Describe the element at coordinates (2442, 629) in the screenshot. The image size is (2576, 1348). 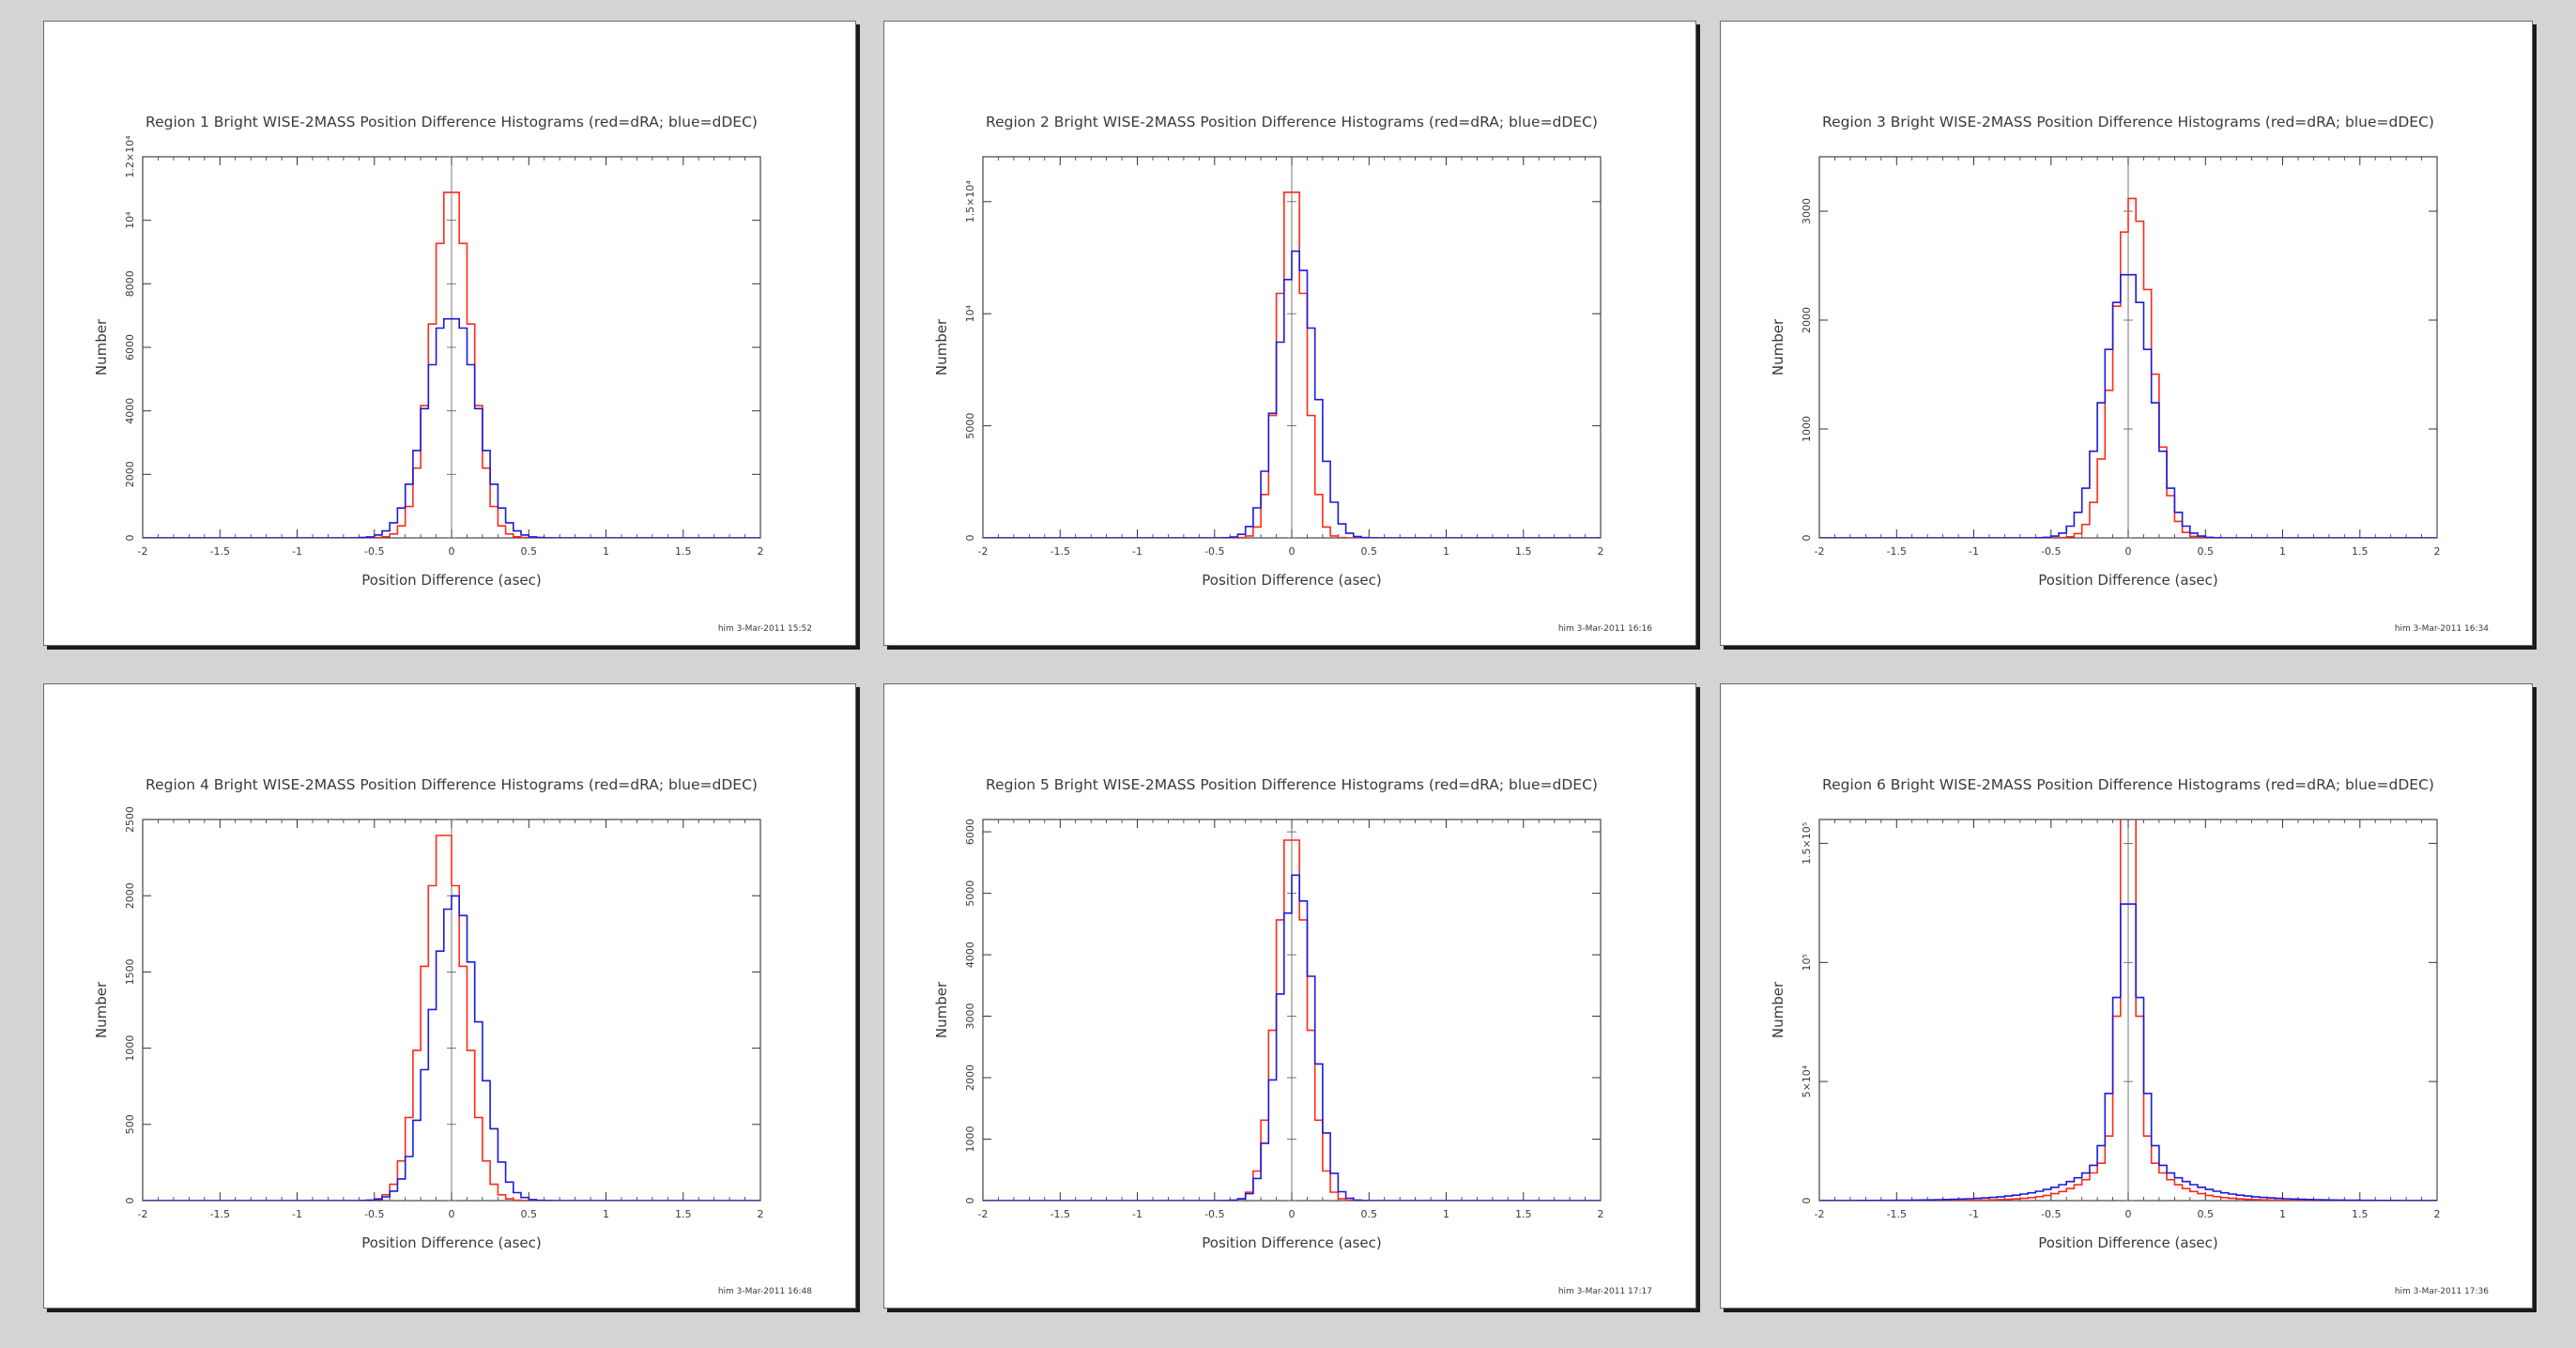
I see `plot-footer-stamp: him 3-Mar-2011 16:34` at that location.